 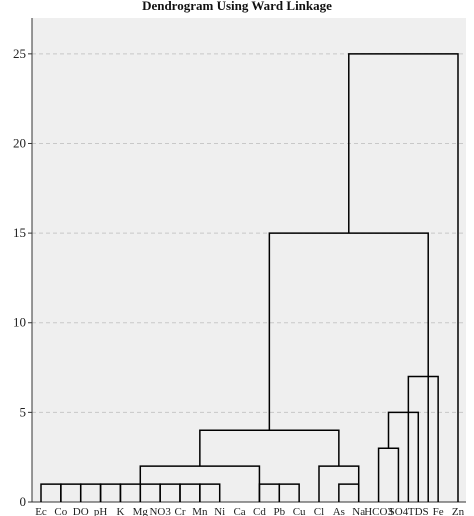 I want to click on leaf-label: Mg, so click(x=141, y=511).